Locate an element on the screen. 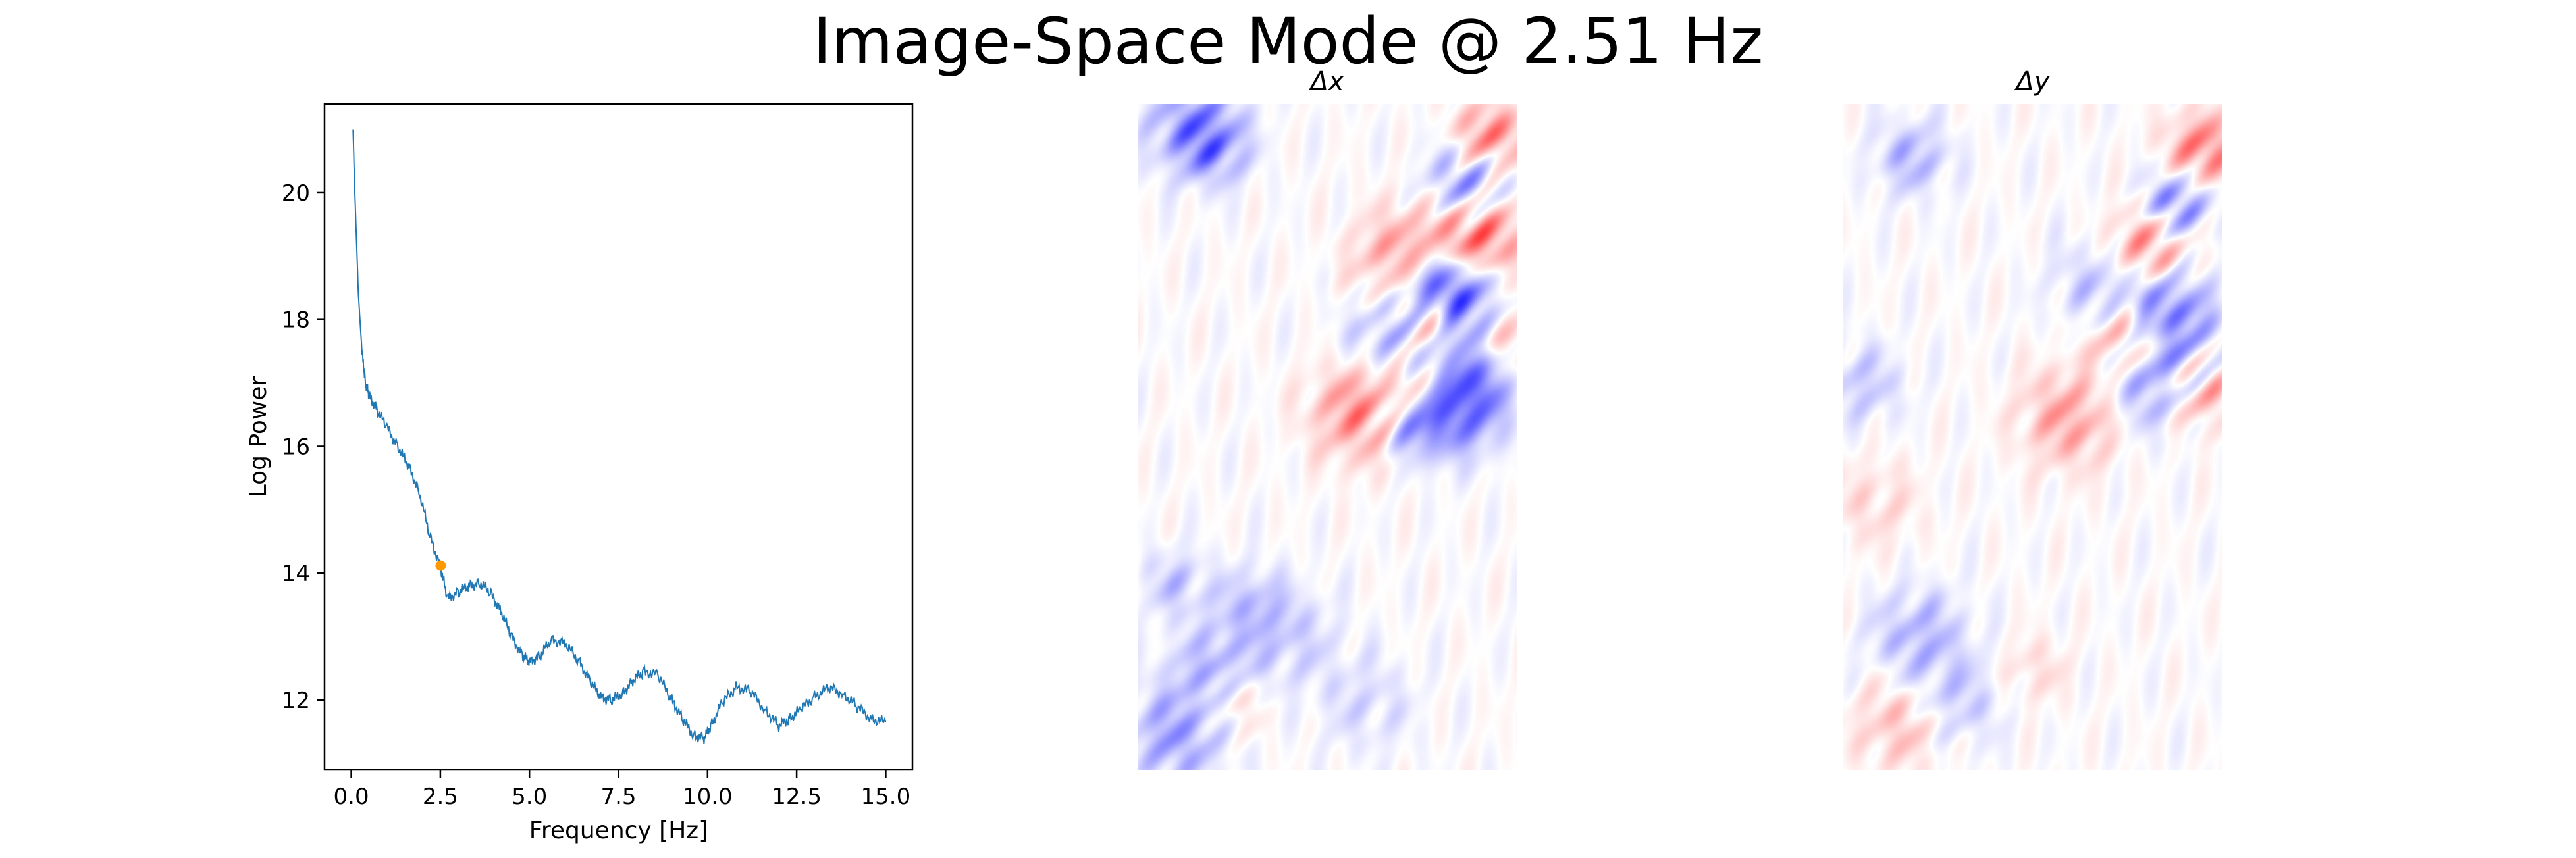 The width and height of the screenshot is (2576, 858). y-tick-label: 12 is located at coordinates (296, 701).